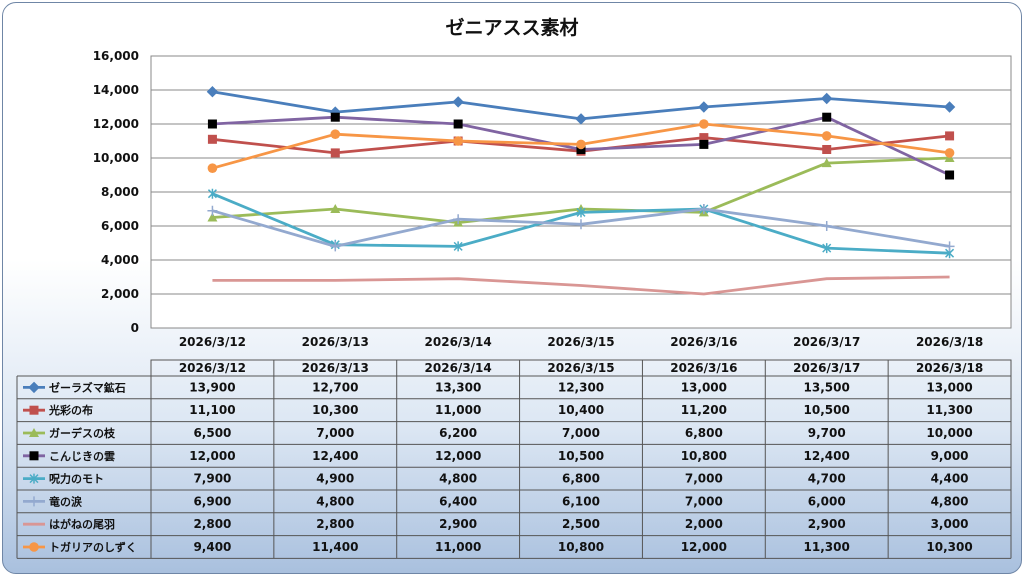 The width and height of the screenshot is (1024, 576). Describe the element at coordinates (704, 456) in the screenshot. I see `table-cell: 10,800` at that location.